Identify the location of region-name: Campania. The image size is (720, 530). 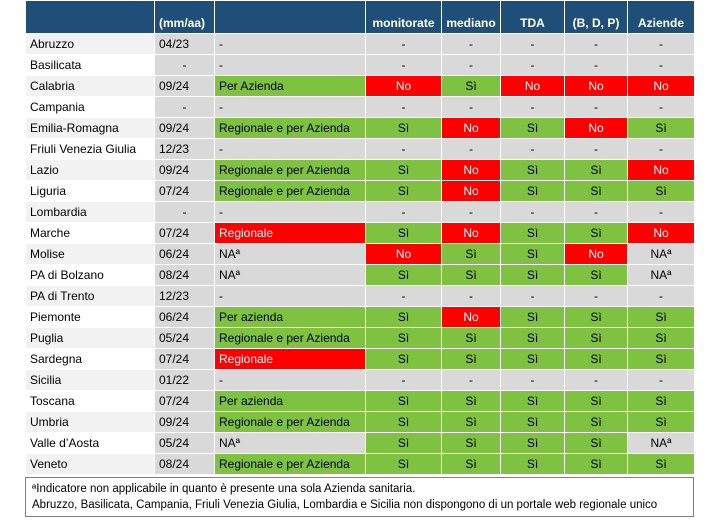
(90, 107).